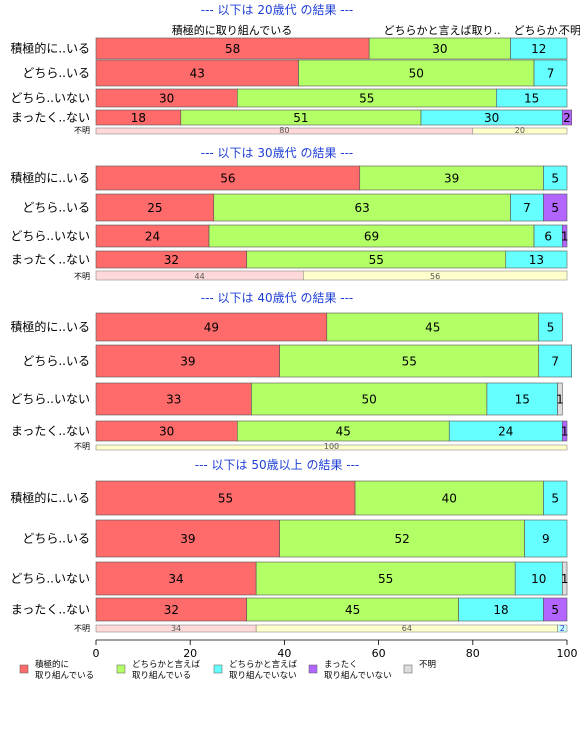 The width and height of the screenshot is (580, 747). What do you see at coordinates (505, 432) in the screenshot?
I see `data-label: 24` at bounding box center [505, 432].